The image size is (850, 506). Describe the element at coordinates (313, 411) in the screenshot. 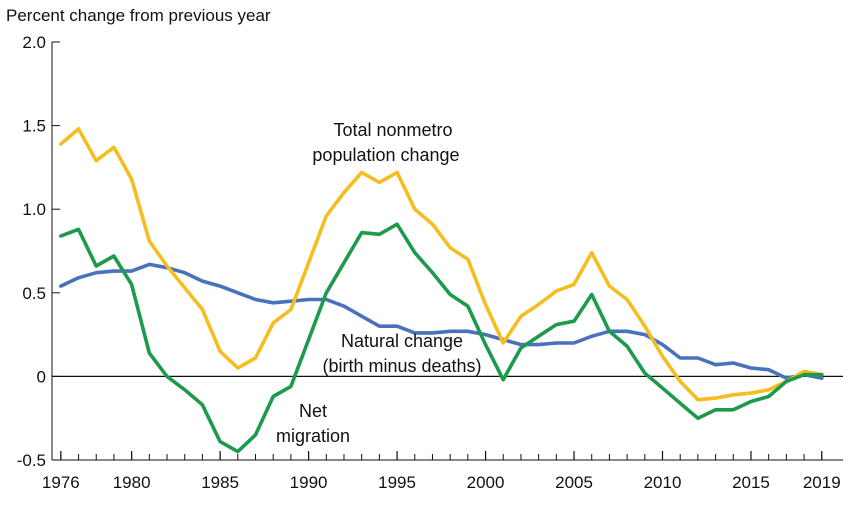

I see `annotation-net-line1: Net` at that location.